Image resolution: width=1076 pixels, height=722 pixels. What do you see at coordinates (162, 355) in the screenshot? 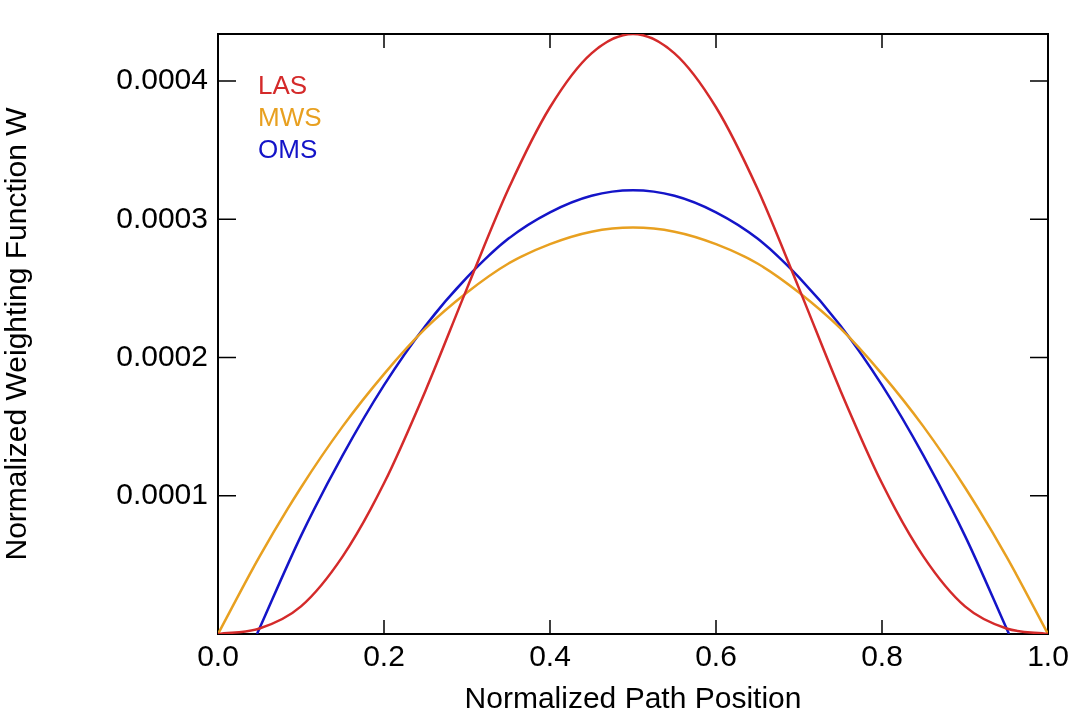
I see `y-tick-label: 0.0002` at bounding box center [162, 355].